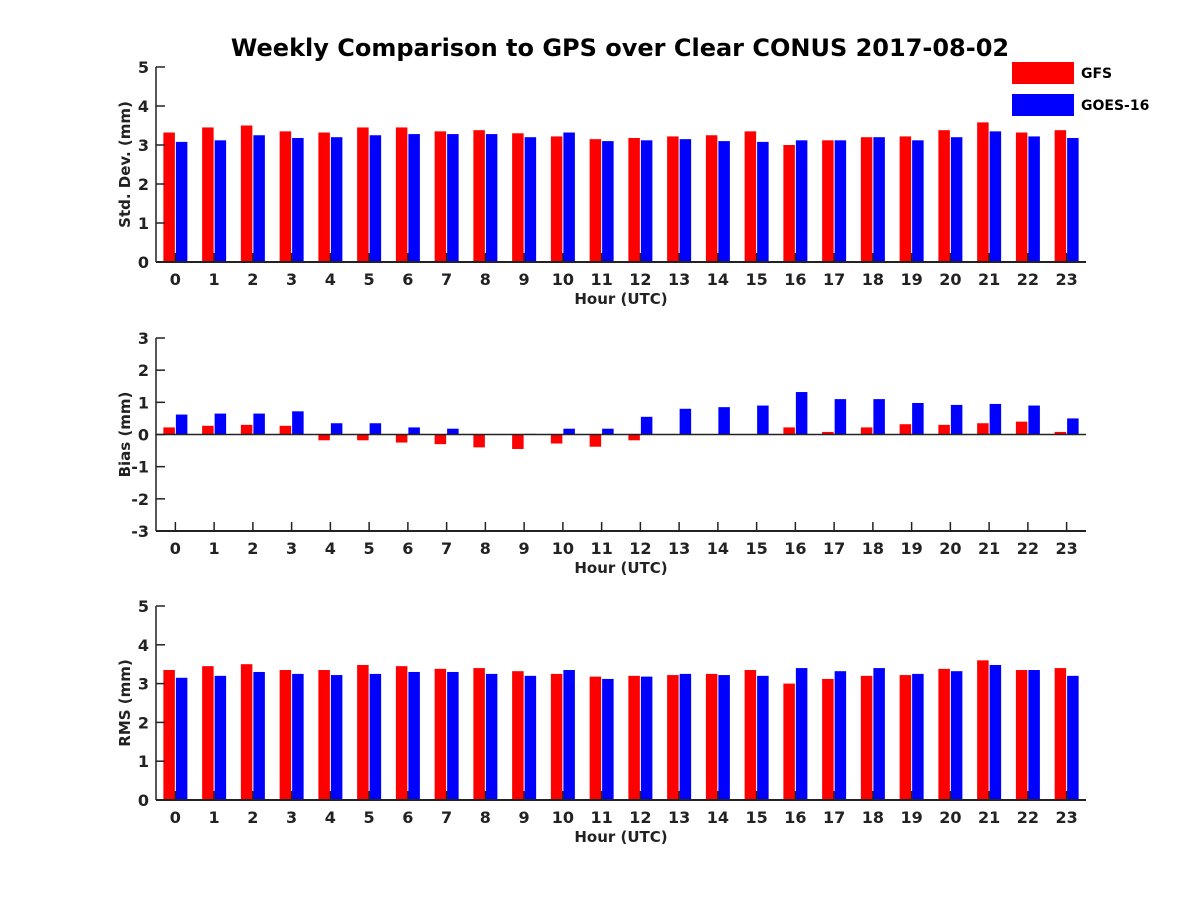 The width and height of the screenshot is (1200, 905). I want to click on x-tick-label-rms: 11, so click(601, 817).